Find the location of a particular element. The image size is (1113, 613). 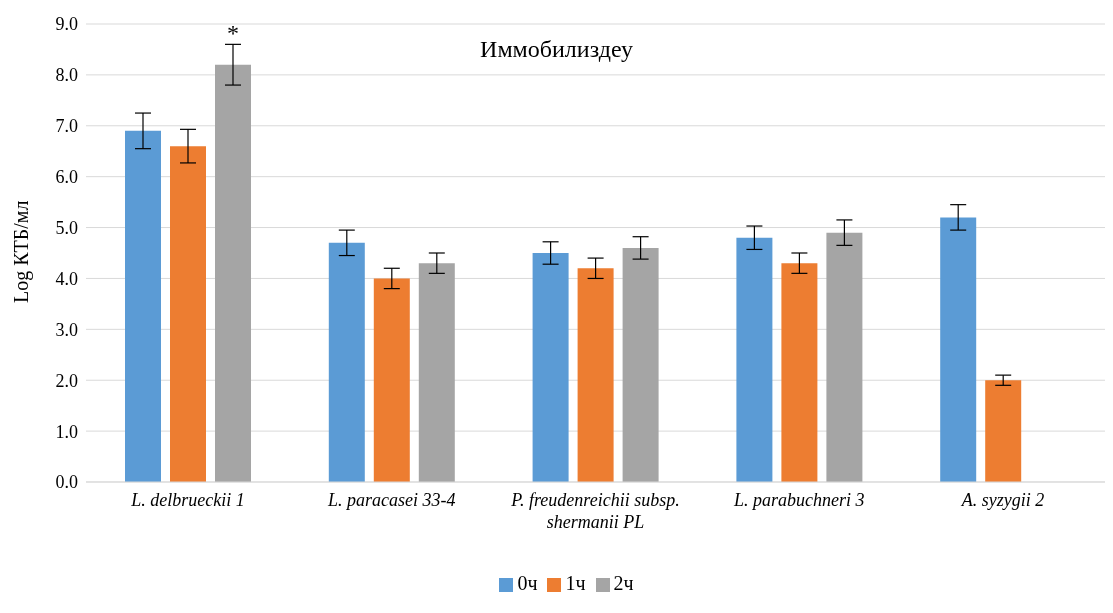

y-tick-label: 1.0 is located at coordinates (66, 431).